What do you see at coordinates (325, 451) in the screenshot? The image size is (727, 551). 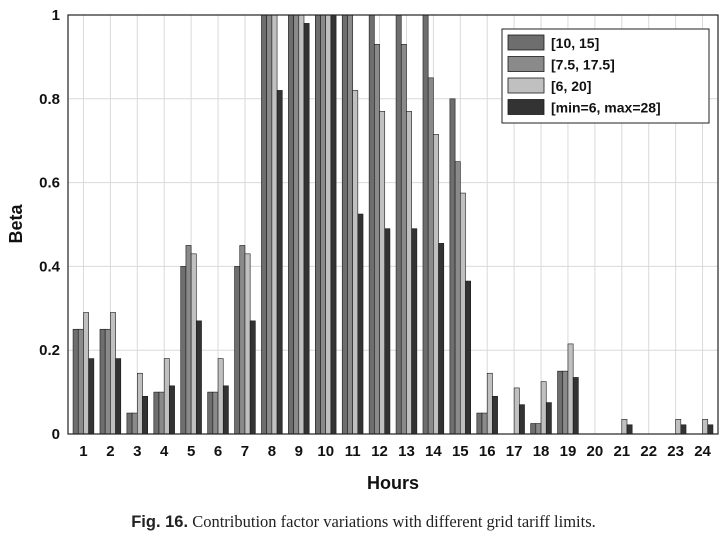 I see `x-tick-label: 10` at bounding box center [325, 451].